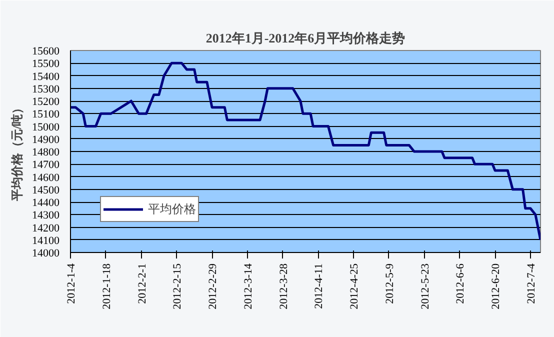  Describe the element at coordinates (354, 286) in the screenshot. I see `x-tick-label: 2012-4-25` at that location.